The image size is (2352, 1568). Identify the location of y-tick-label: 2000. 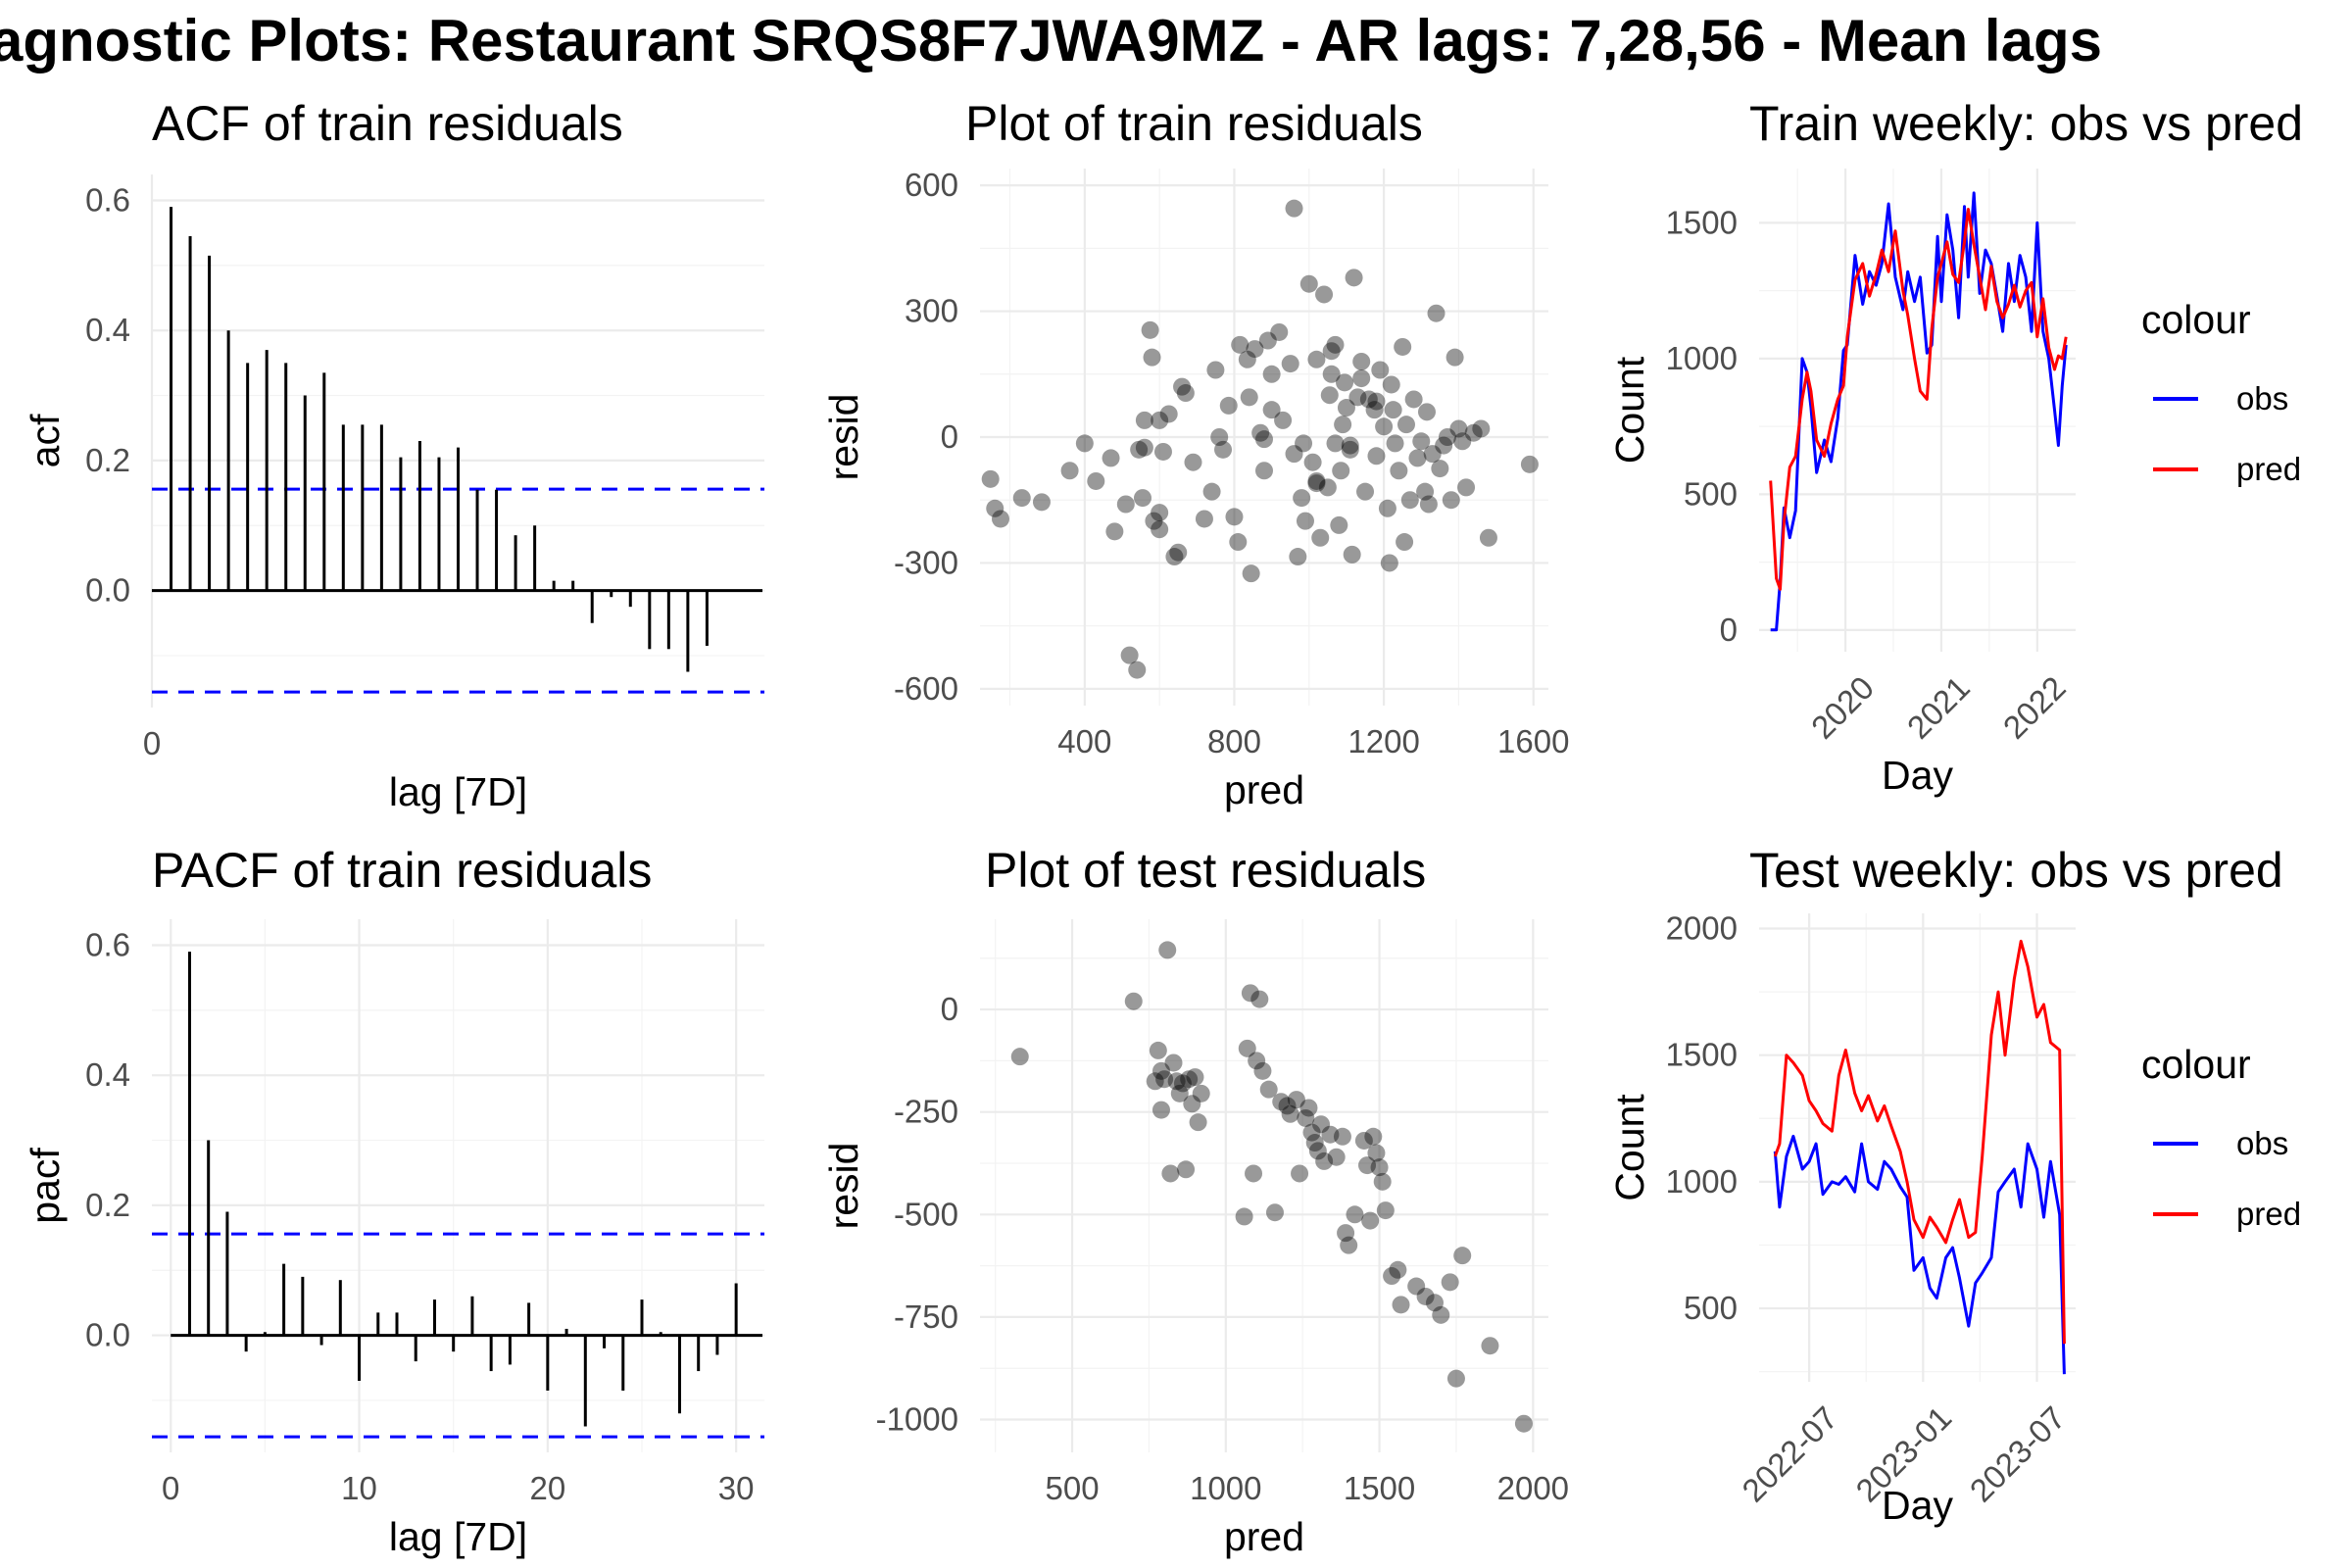
(1702, 928).